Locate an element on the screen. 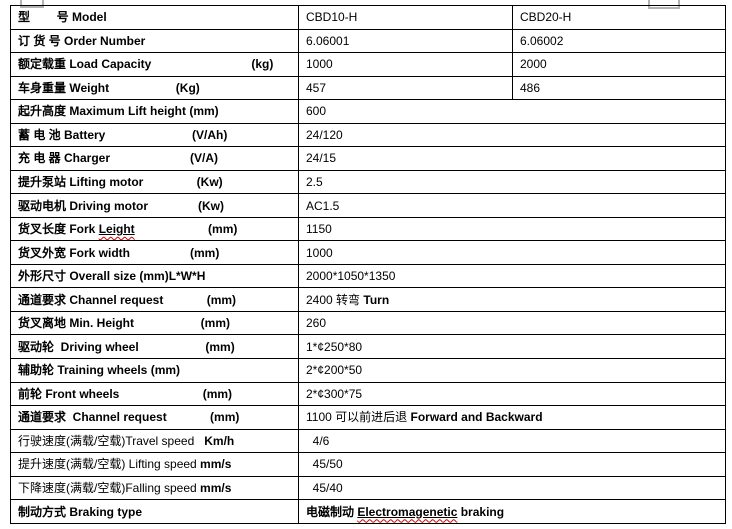  spec-value-order-number-model1: 6.06001 is located at coordinates (405, 41).